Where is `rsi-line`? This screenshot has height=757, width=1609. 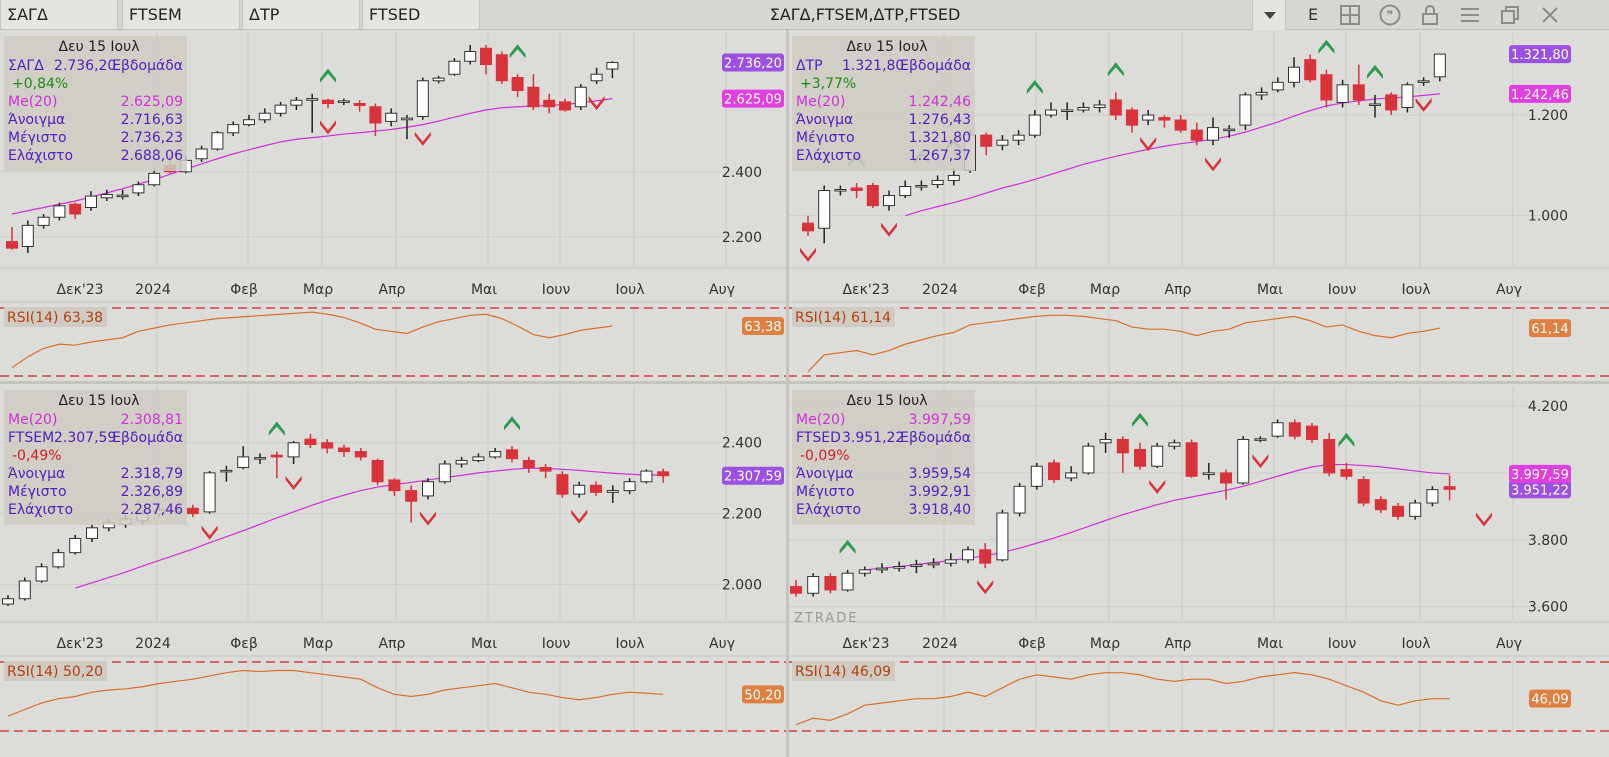
rsi-line is located at coordinates (1122, 699).